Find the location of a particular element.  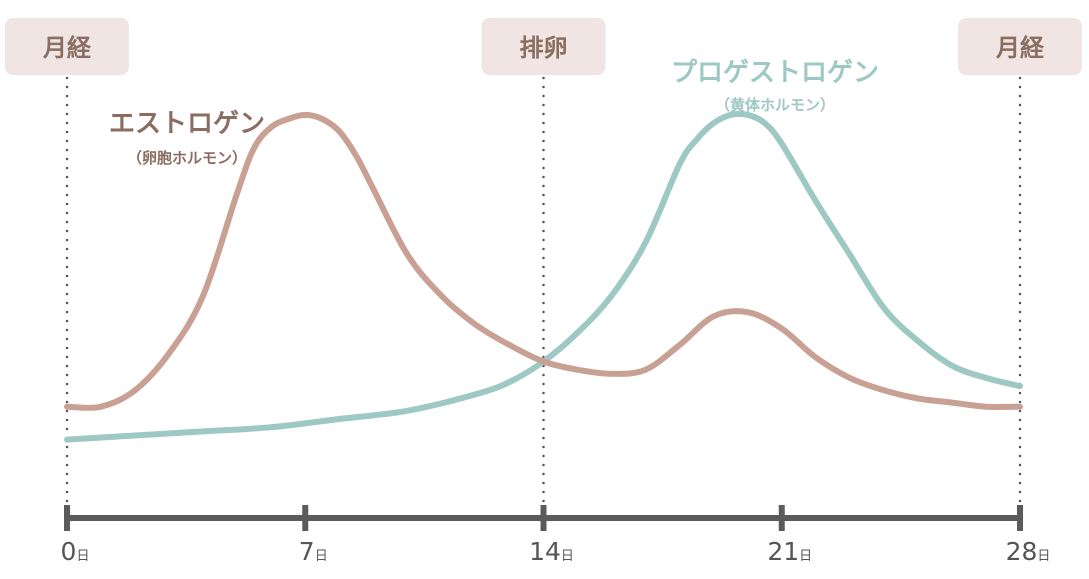

progesterone-sublabel: （黄体ホルモン） is located at coordinates (775, 105).